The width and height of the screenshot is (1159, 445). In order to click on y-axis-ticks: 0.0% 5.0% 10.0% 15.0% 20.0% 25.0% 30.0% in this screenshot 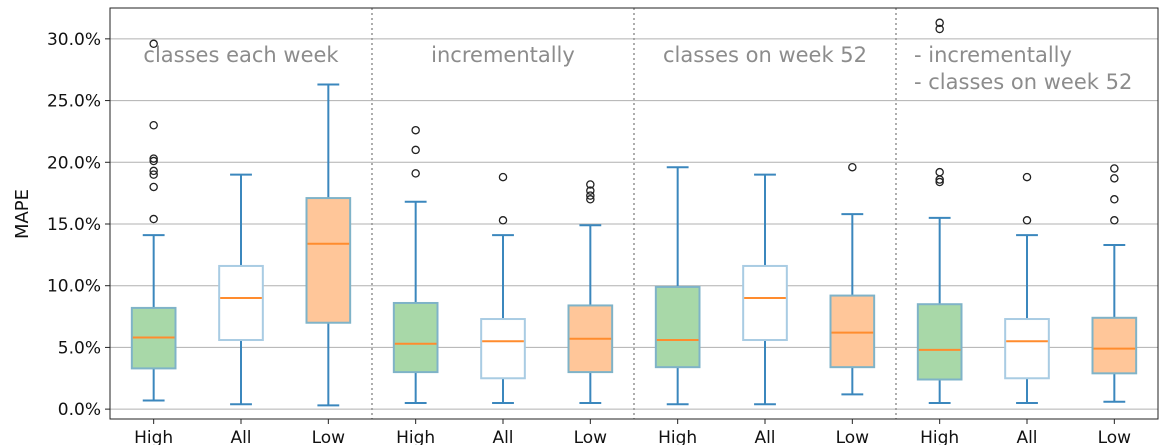, I will do `click(78, 225)`.